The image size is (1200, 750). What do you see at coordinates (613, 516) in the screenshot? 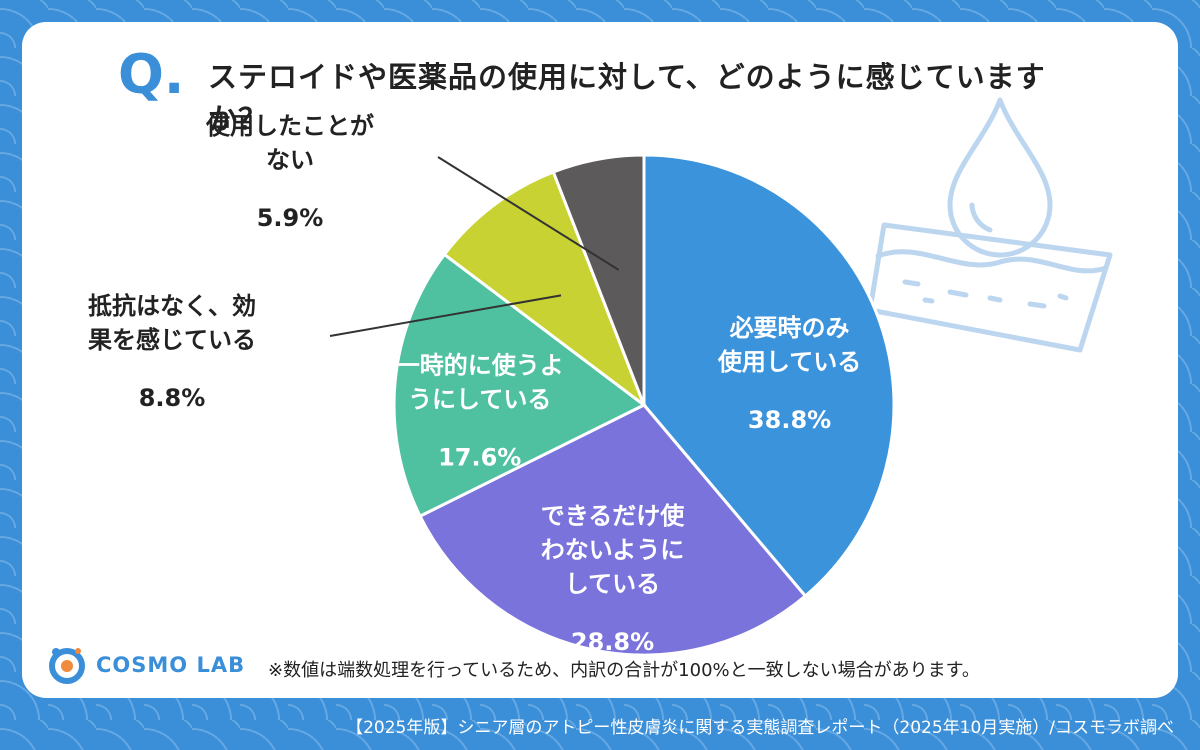
I see `slice-label: できるだけ使` at bounding box center [613, 516].